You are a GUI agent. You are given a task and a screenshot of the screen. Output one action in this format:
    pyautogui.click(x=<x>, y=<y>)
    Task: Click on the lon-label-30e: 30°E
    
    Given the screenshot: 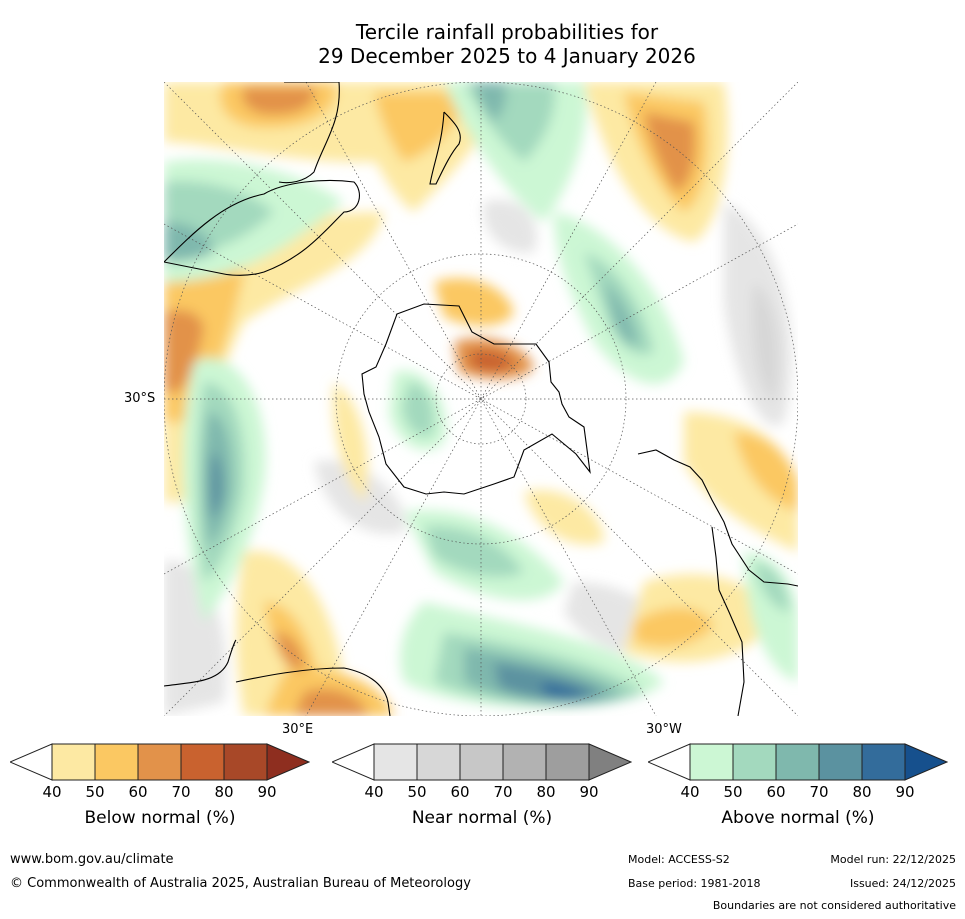 What is the action you would take?
    pyautogui.click(x=298, y=729)
    